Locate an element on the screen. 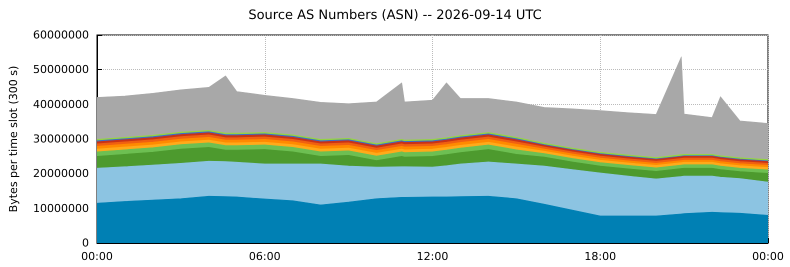  y-tick-label: 0 is located at coordinates (85, 243).